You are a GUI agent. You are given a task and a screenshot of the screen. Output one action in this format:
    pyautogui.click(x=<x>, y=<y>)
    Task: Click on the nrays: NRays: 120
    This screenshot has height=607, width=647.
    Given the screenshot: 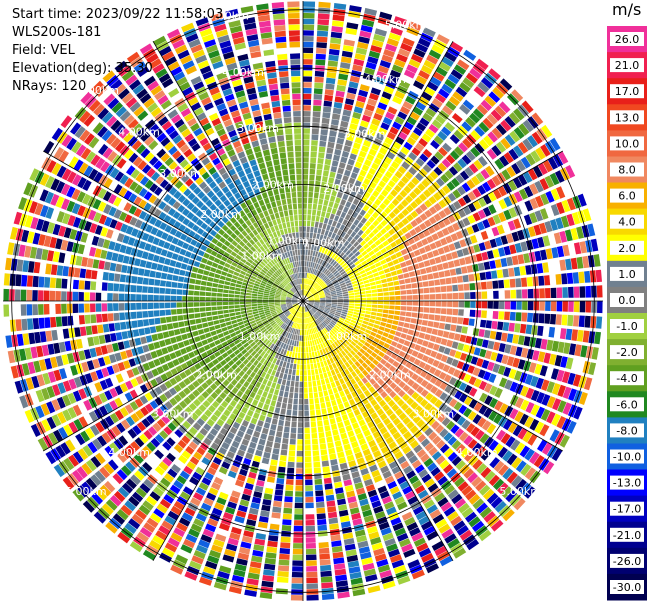 What is the action you would take?
    pyautogui.click(x=49, y=86)
    